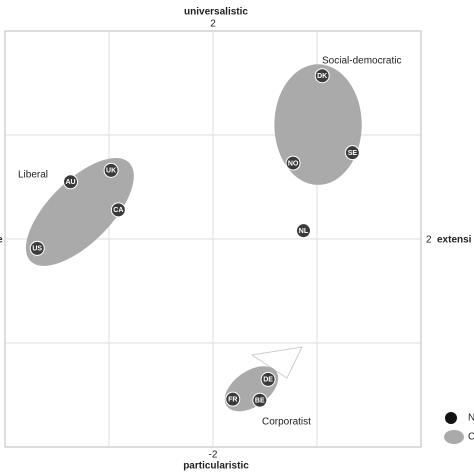  I want to click on cluster-label: Corporatist, so click(286, 422).